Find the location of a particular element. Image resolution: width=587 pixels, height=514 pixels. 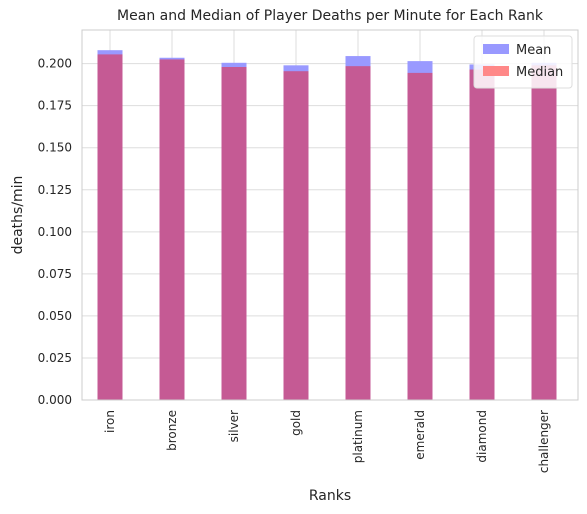

x-axis-label: Ranks is located at coordinates (330, 496).